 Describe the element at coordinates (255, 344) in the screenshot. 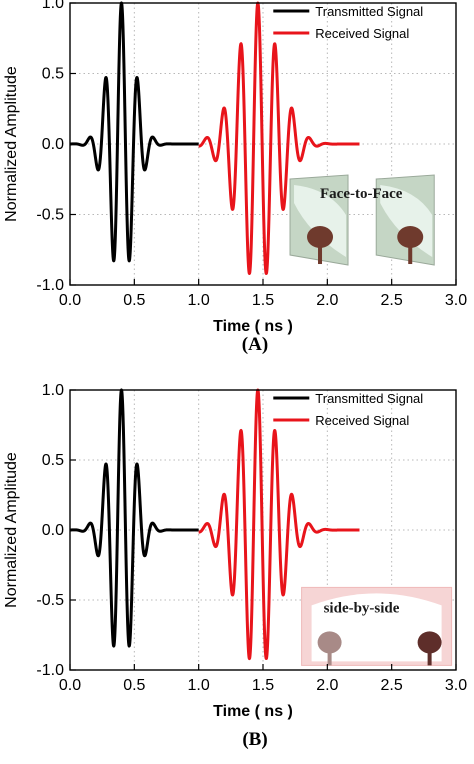

I see `panel-label: (A)` at that location.